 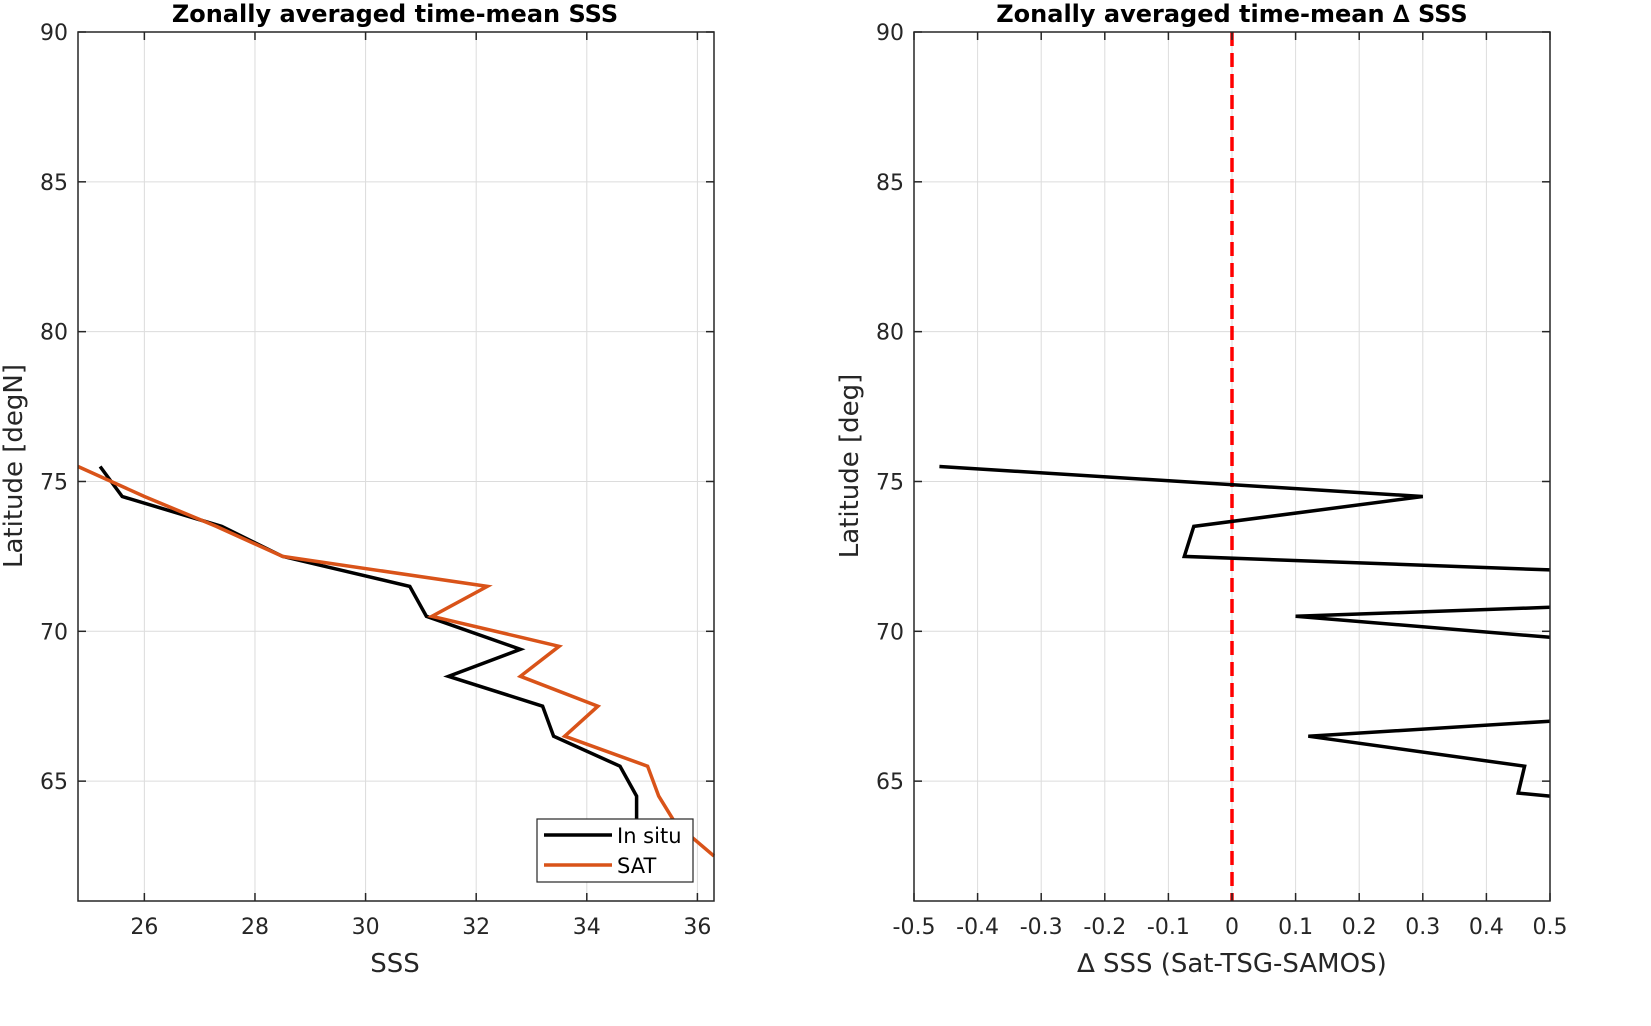 What do you see at coordinates (890, 482) in the screenshot?
I see `right-y-tick-label: 75` at bounding box center [890, 482].